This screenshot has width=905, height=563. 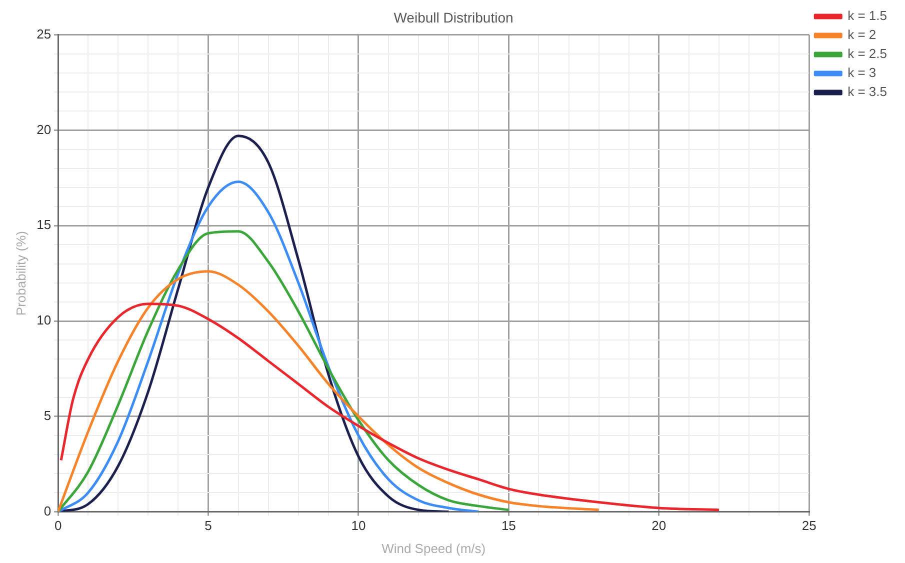 What do you see at coordinates (208, 526) in the screenshot?
I see `x-tick-label: 5` at bounding box center [208, 526].